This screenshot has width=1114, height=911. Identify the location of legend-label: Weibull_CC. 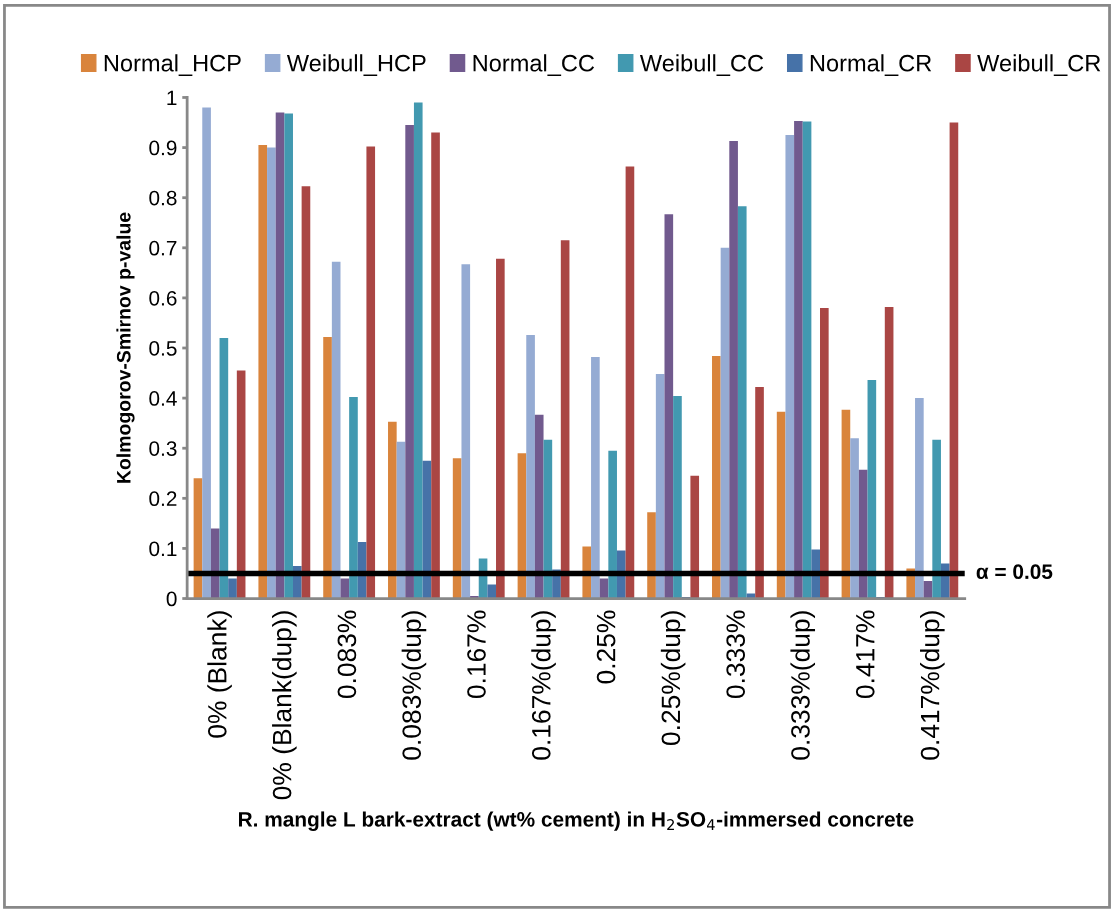
(701, 65).